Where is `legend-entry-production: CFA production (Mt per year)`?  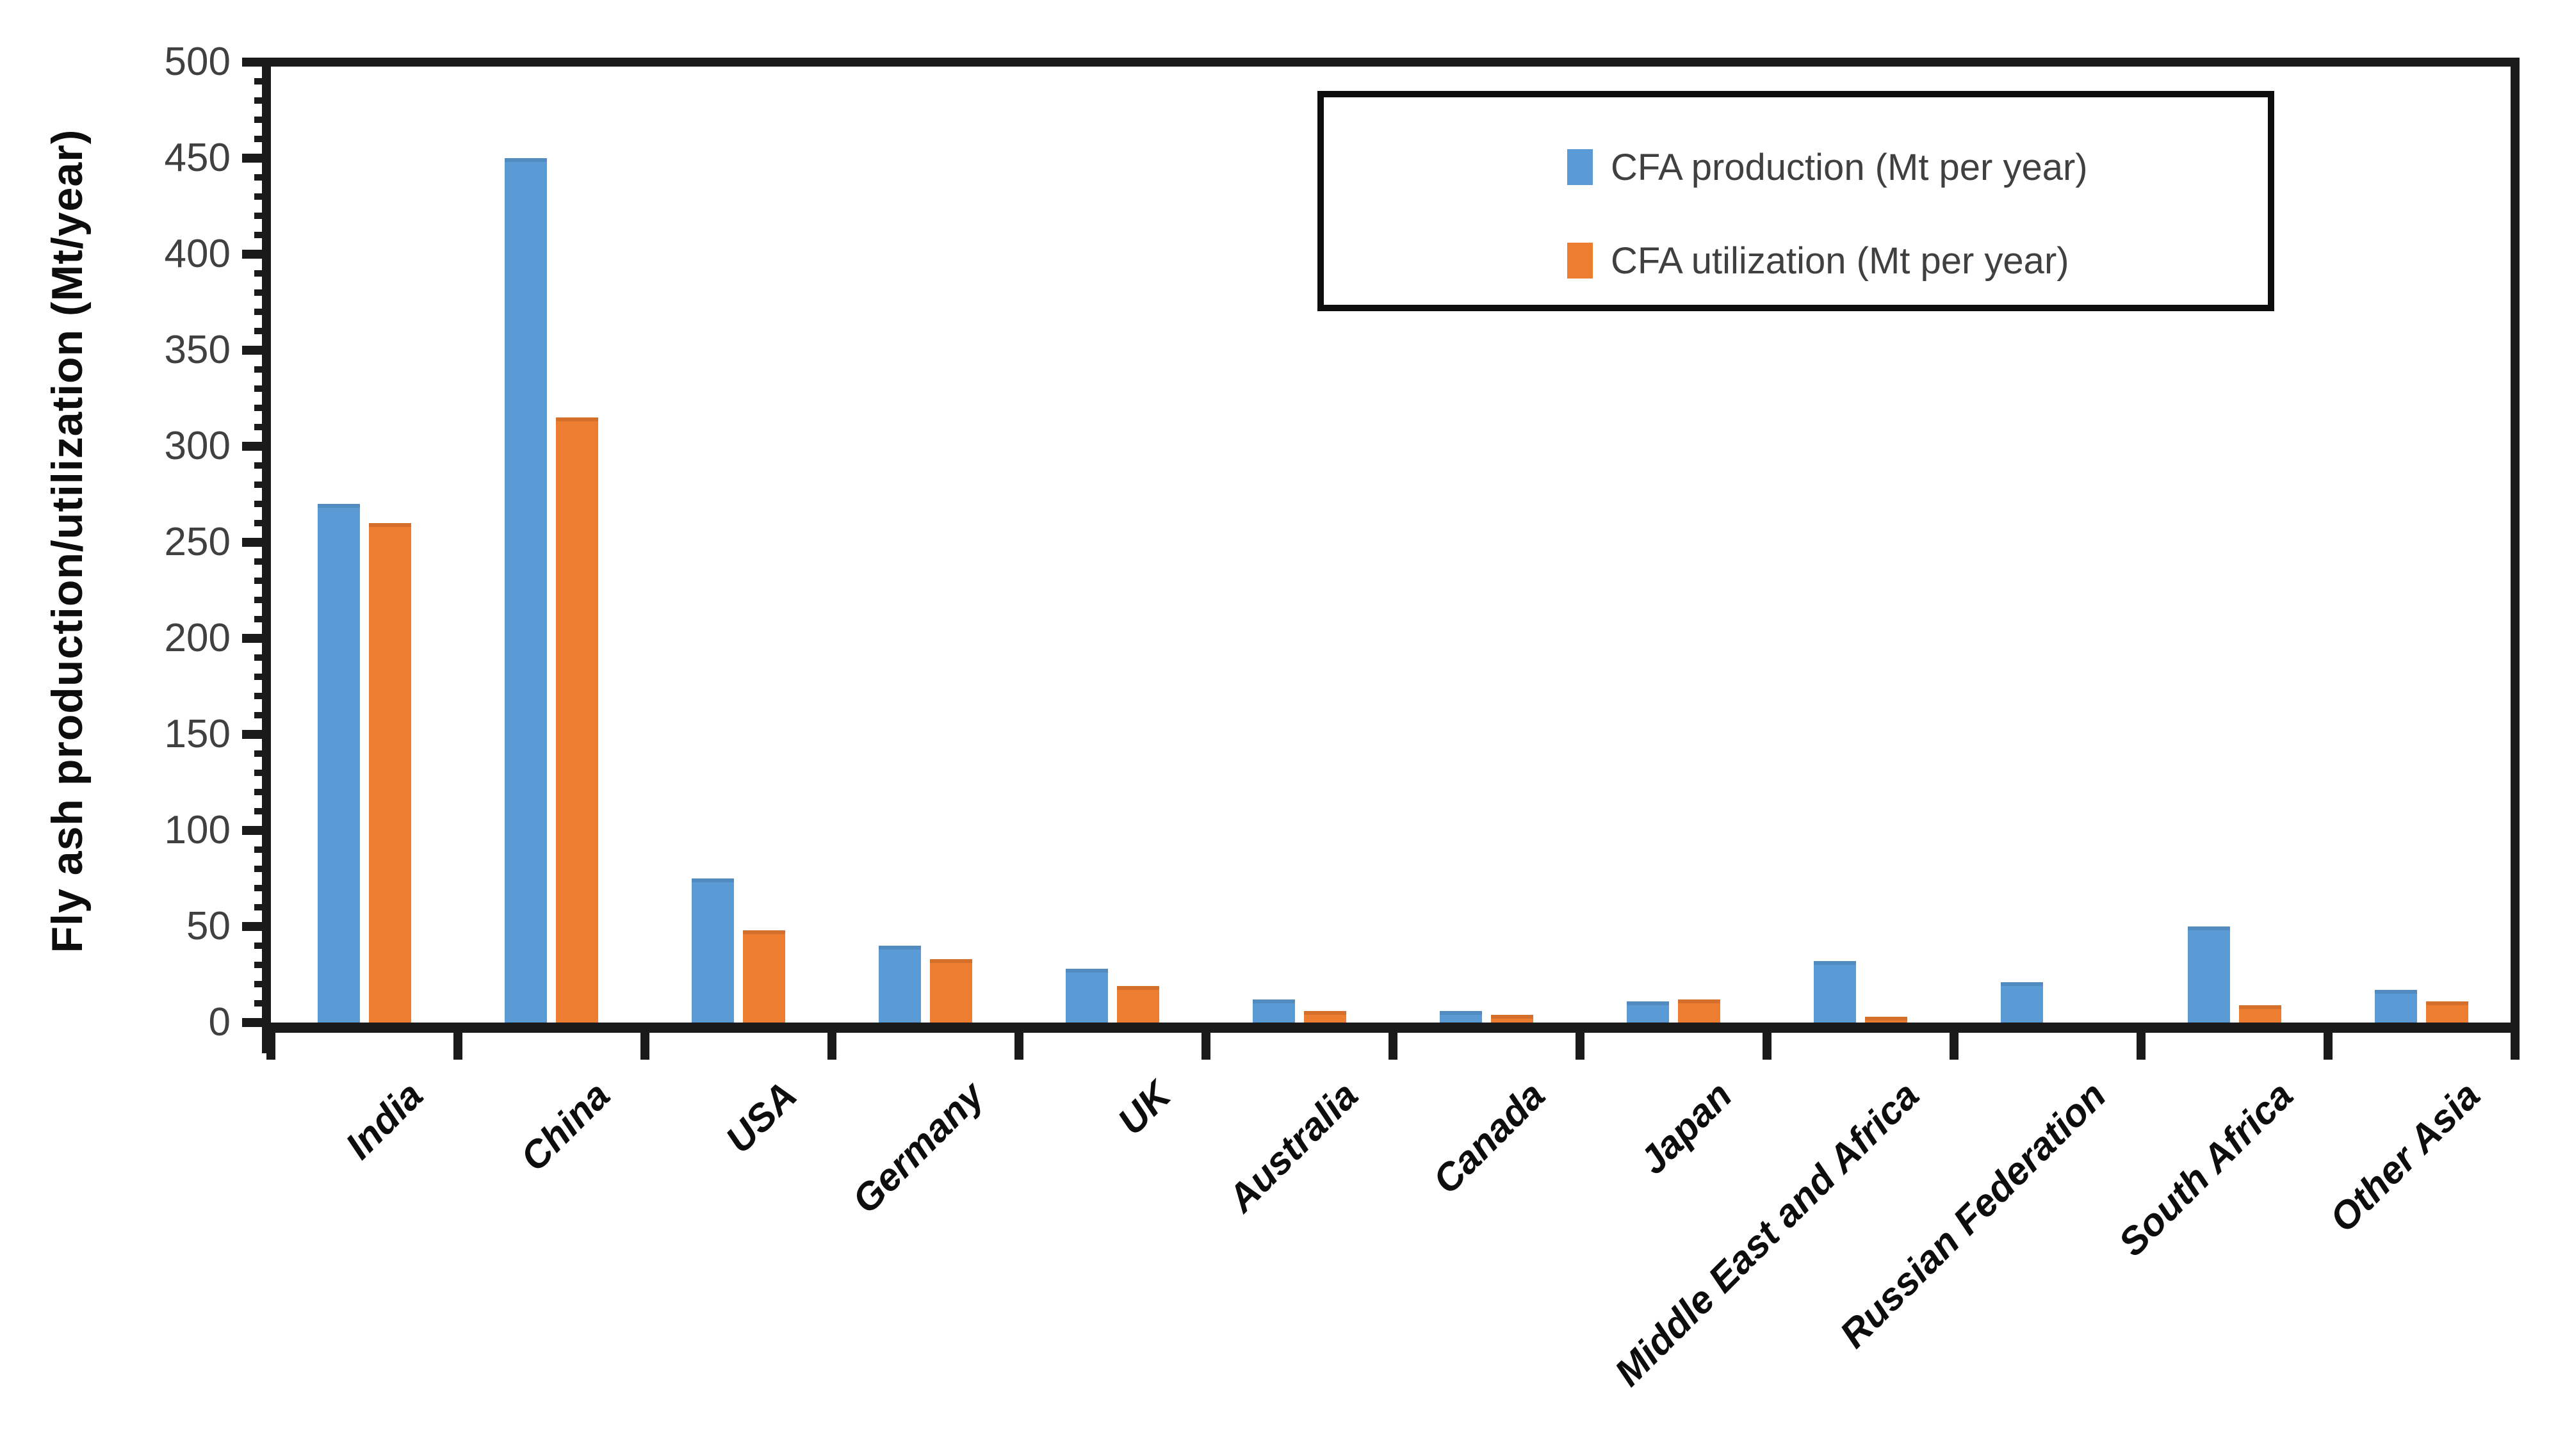 legend-entry-production: CFA production (Mt per year) is located at coordinates (1917, 167).